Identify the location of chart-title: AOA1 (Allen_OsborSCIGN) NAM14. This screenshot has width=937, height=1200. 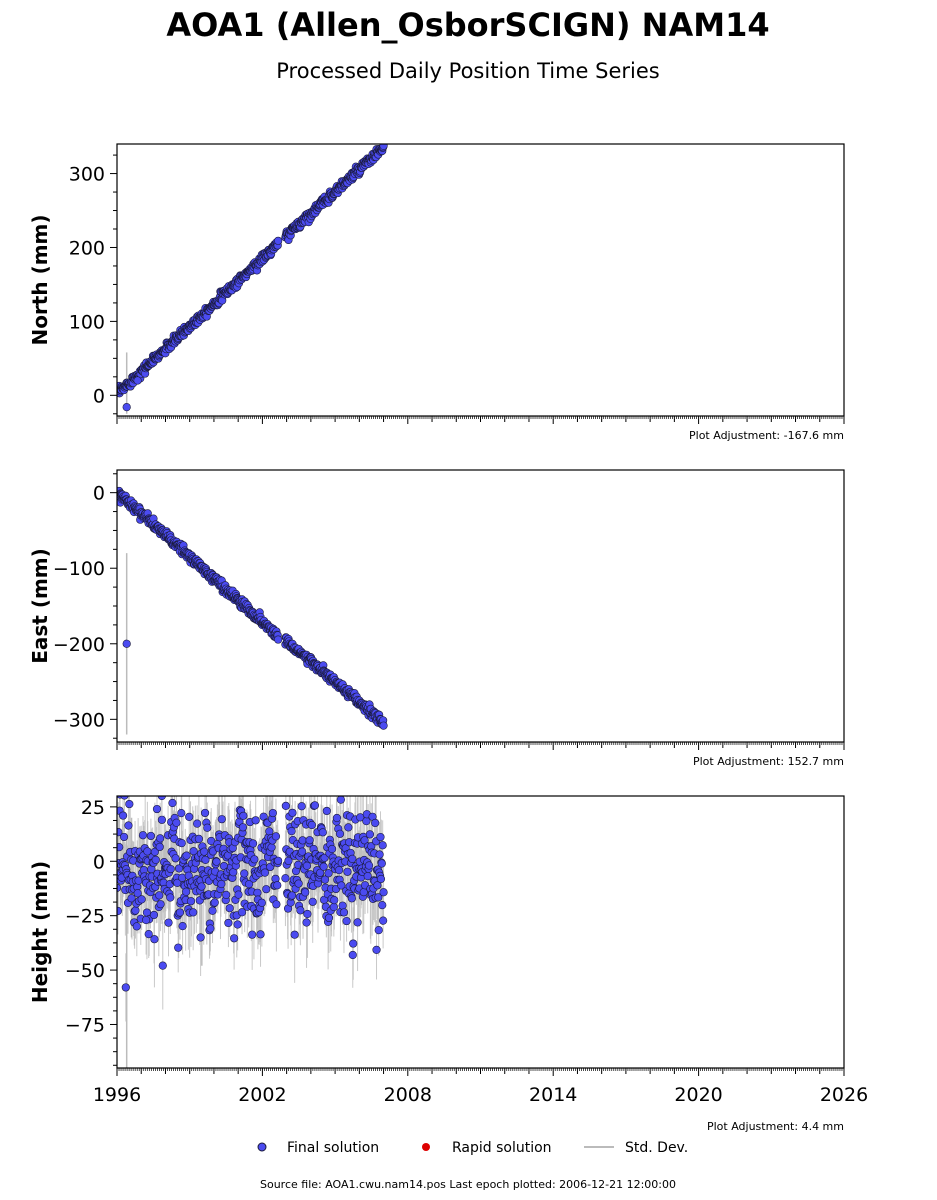
(467, 25).